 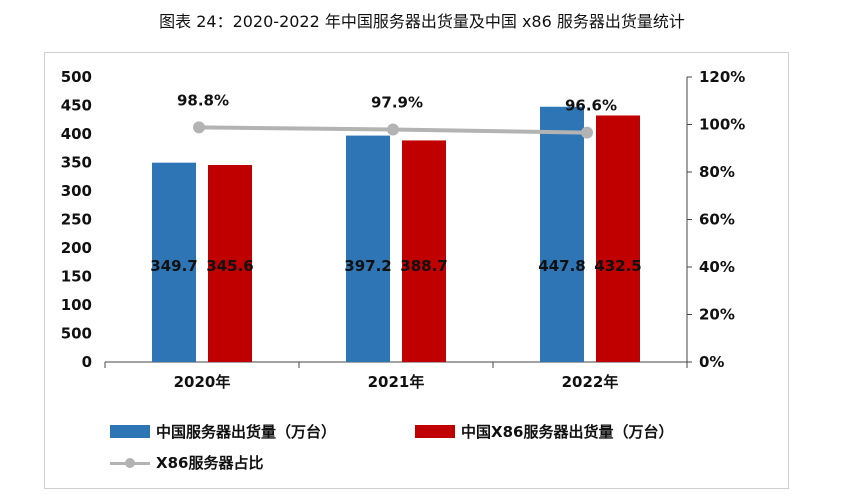 I want to click on legend-swatch-blue, so click(x=130, y=431).